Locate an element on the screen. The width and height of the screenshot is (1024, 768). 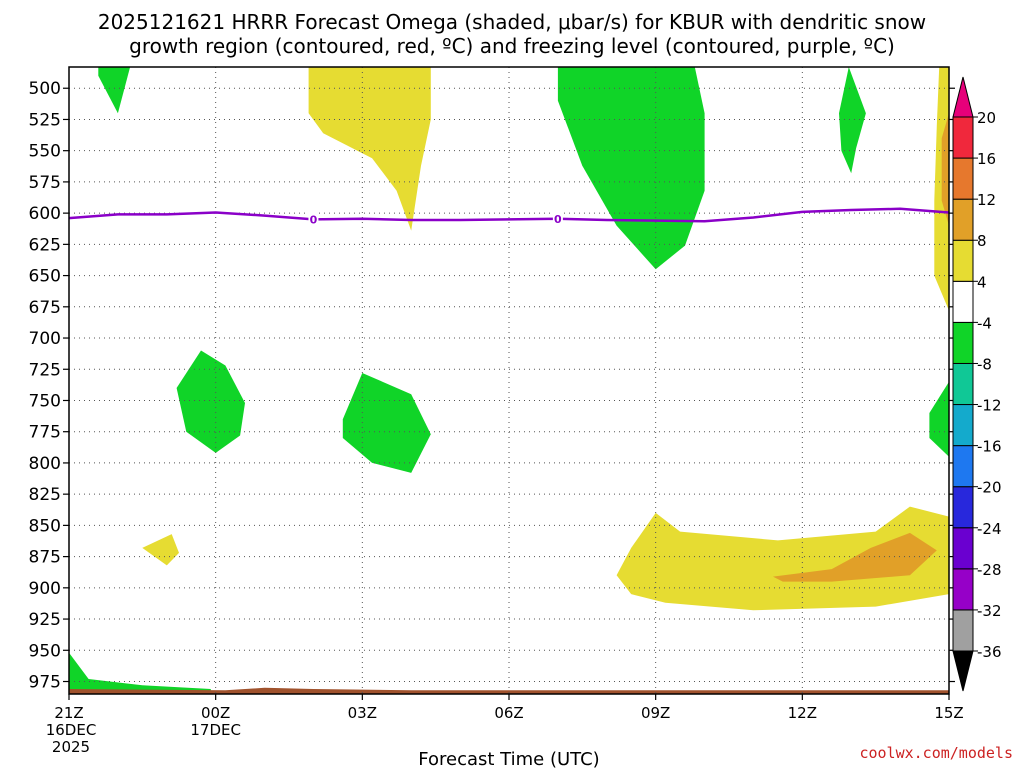
y-tick-label: 500 is located at coordinates (45, 89).